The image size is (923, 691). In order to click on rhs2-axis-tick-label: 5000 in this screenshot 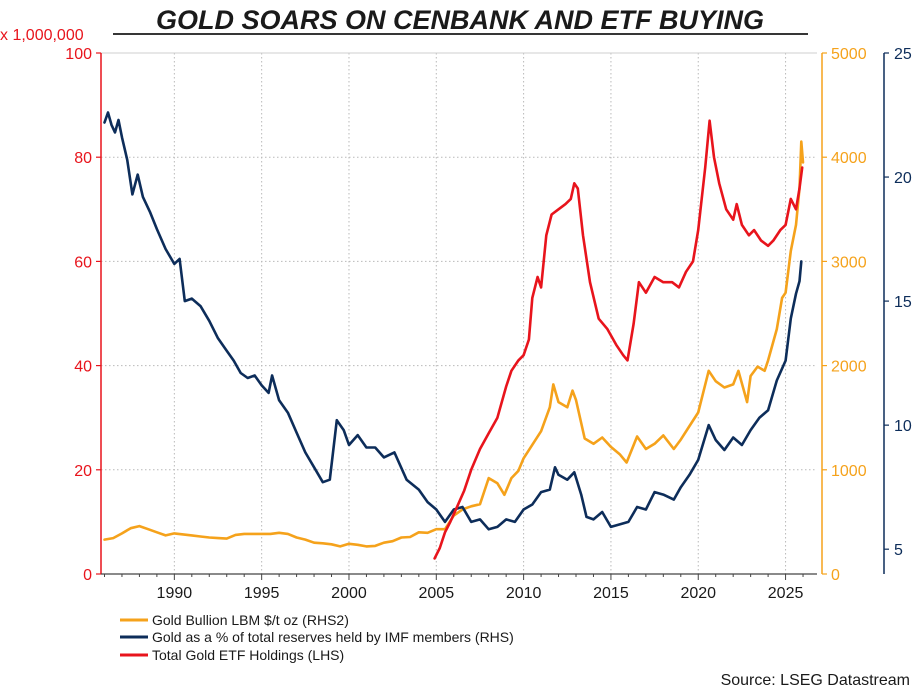, I will do `click(849, 54)`.